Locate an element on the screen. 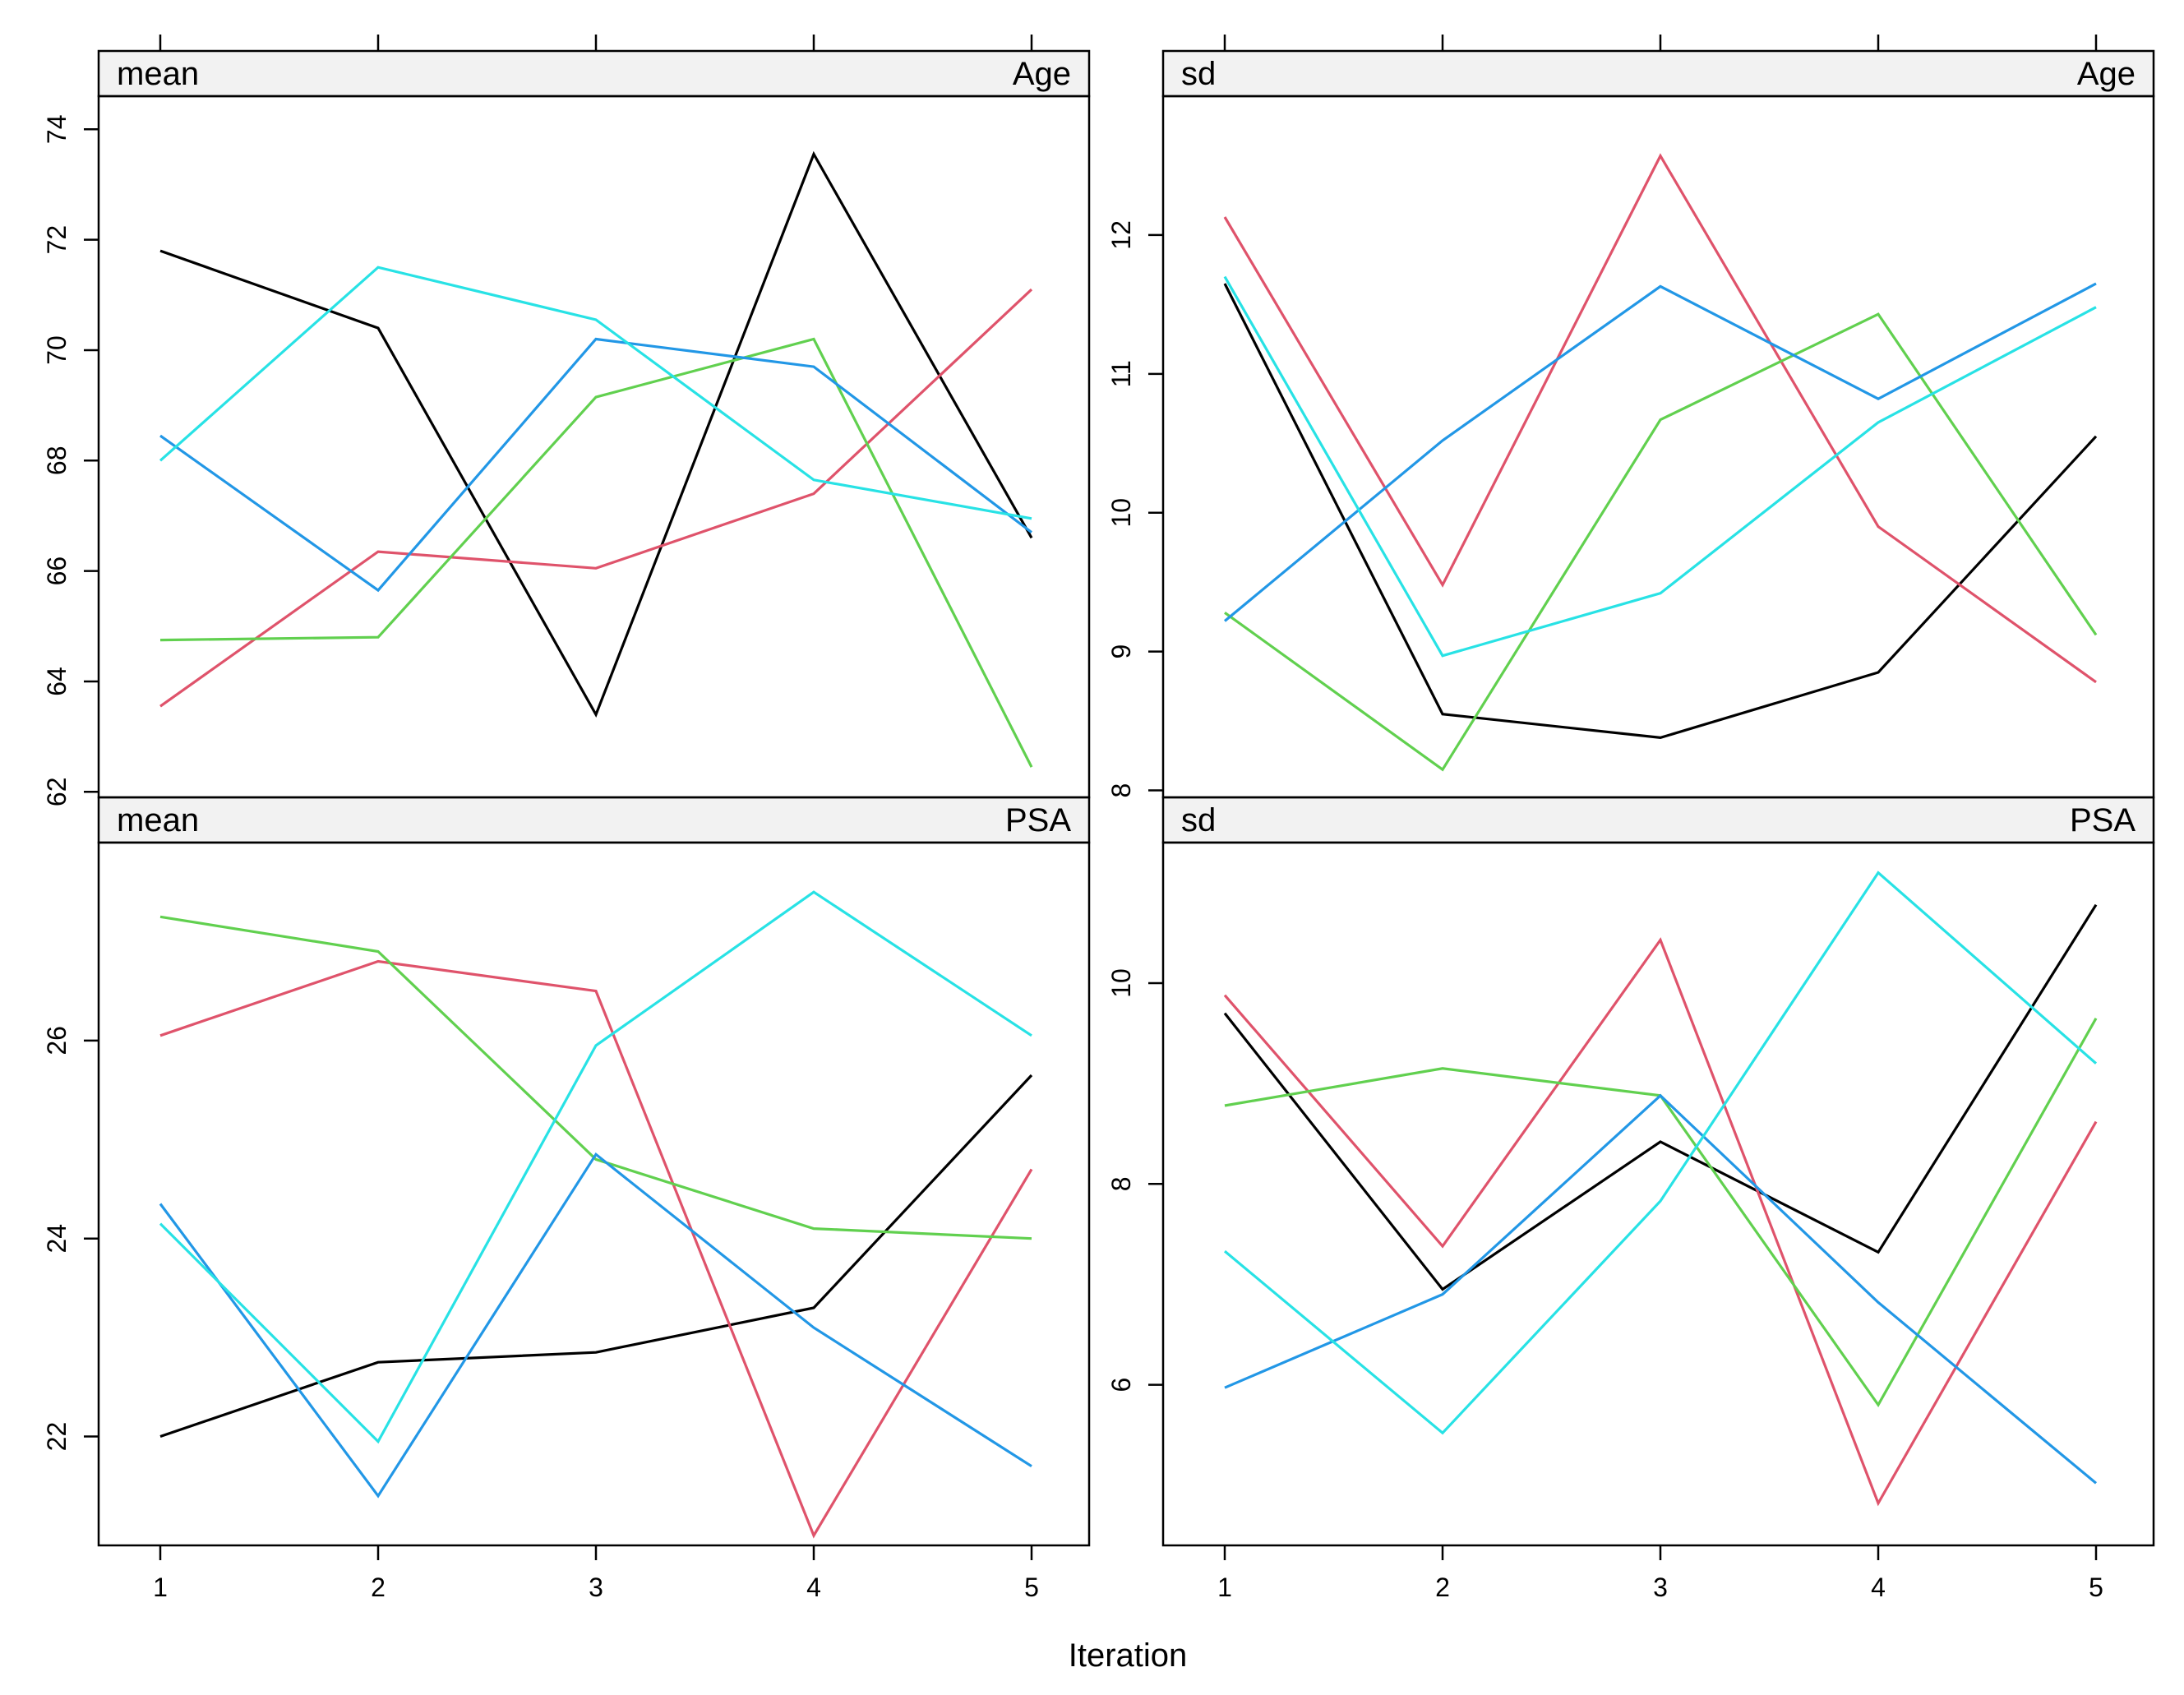  panel-2-series-3-line is located at coordinates (1661, 542).